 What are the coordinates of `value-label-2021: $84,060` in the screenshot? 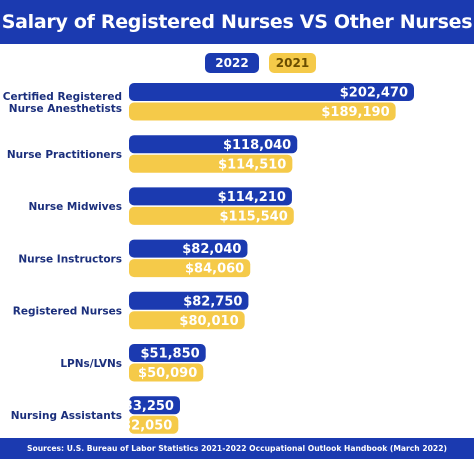 It's located at (214, 269).